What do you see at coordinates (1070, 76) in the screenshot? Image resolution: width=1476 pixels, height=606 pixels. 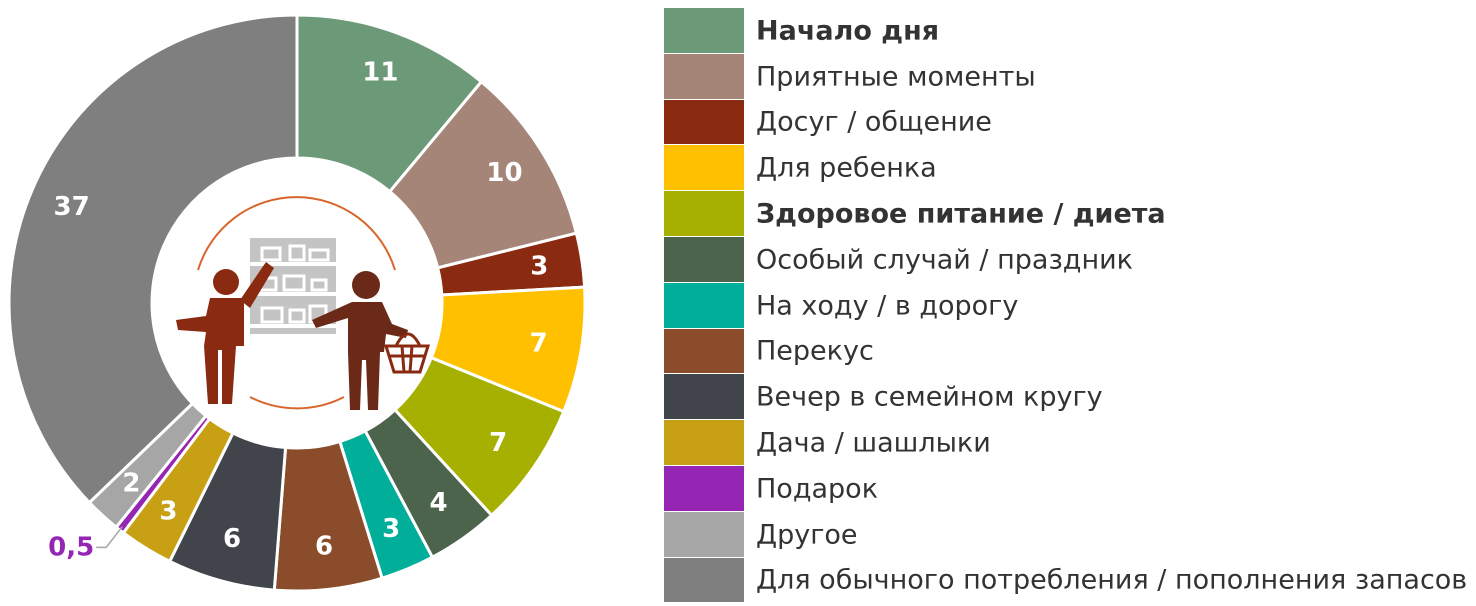 I see `legend-item-2: Приятные моменты` at bounding box center [1070, 76].